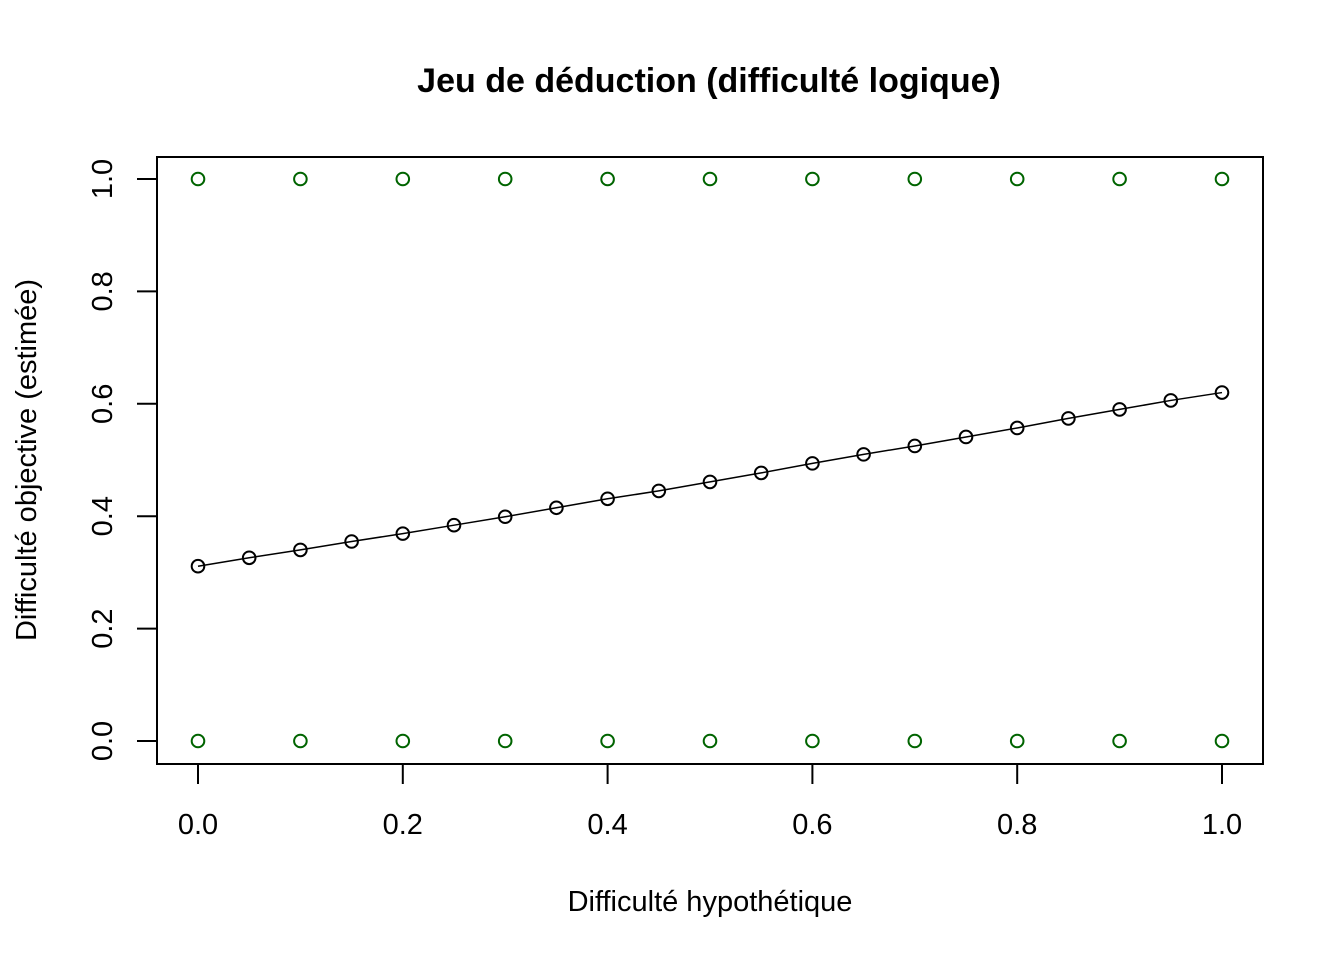 The image size is (1344, 960). What do you see at coordinates (103, 516) in the screenshot?
I see `y-tick-label: 0.4` at bounding box center [103, 516].